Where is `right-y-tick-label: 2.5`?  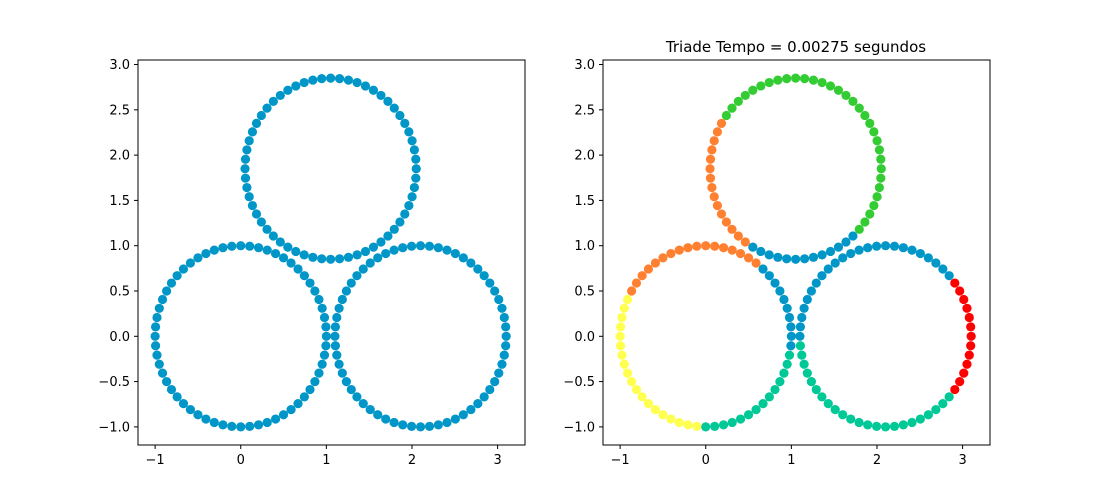
right-y-tick-label: 2.5 is located at coordinates (584, 110).